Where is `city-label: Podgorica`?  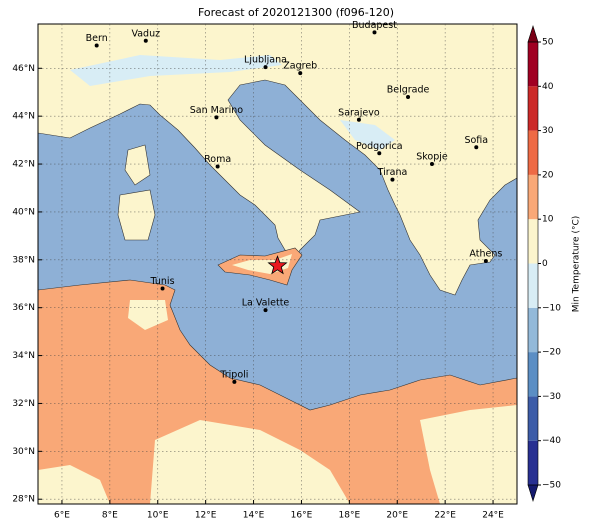
city-label: Podgorica is located at coordinates (379, 146).